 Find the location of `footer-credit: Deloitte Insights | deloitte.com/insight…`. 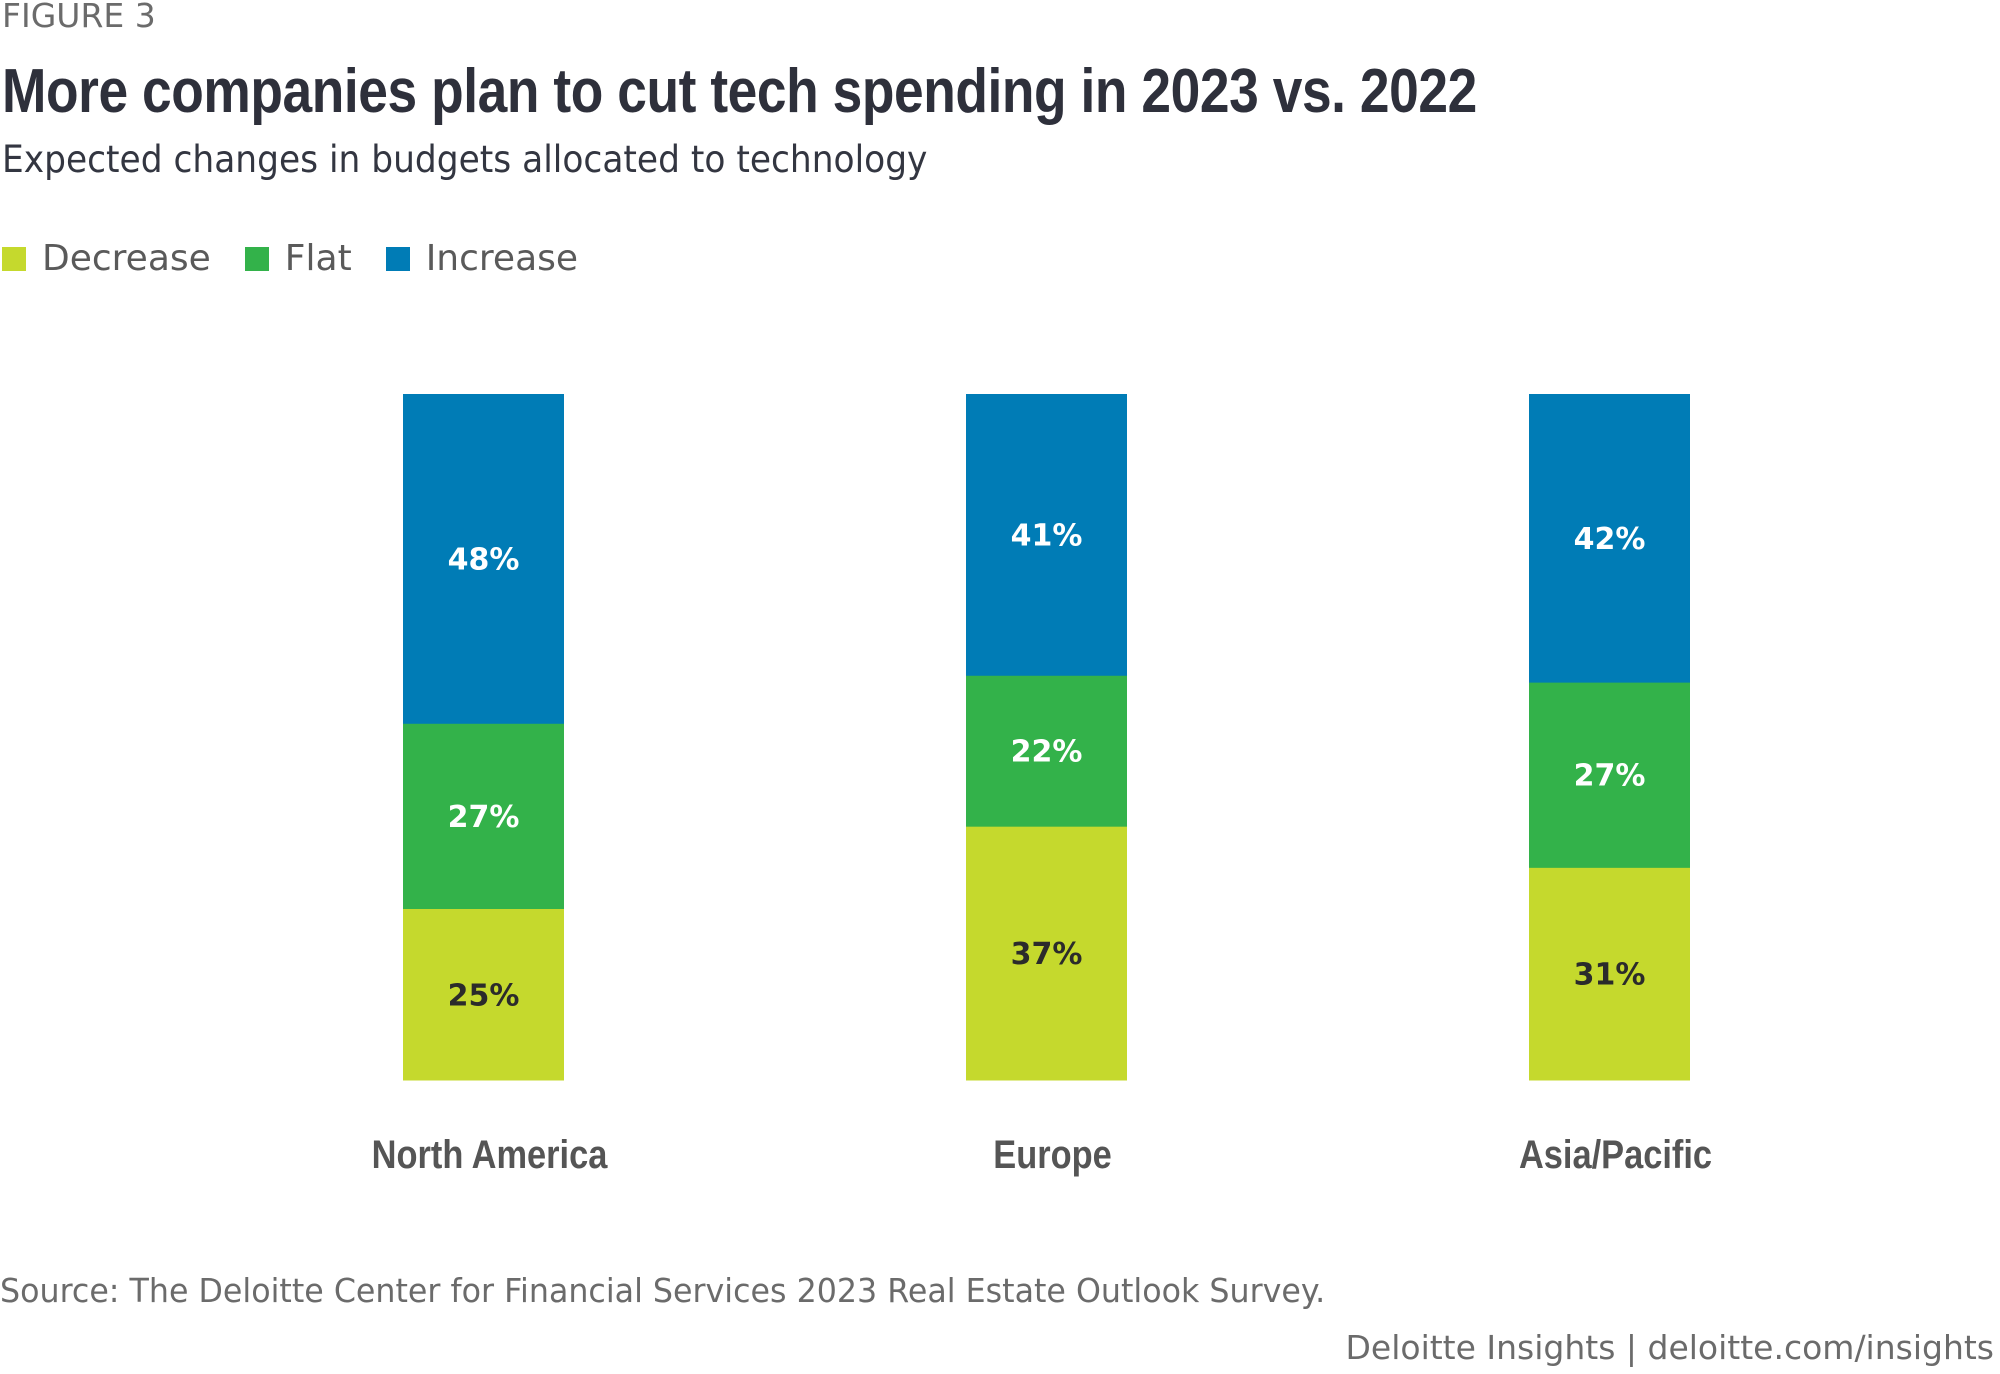

footer-credit: Deloitte Insights | deloitte.com/insight… is located at coordinates (1670, 1347).